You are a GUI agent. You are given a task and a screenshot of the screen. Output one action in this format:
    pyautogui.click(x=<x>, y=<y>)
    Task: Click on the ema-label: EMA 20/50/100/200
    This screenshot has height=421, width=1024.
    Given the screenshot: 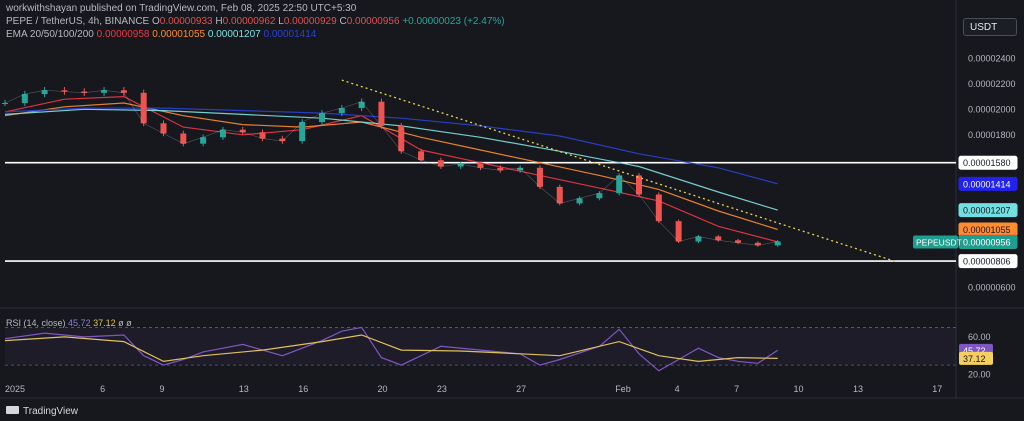 What is the action you would take?
    pyautogui.click(x=50, y=34)
    